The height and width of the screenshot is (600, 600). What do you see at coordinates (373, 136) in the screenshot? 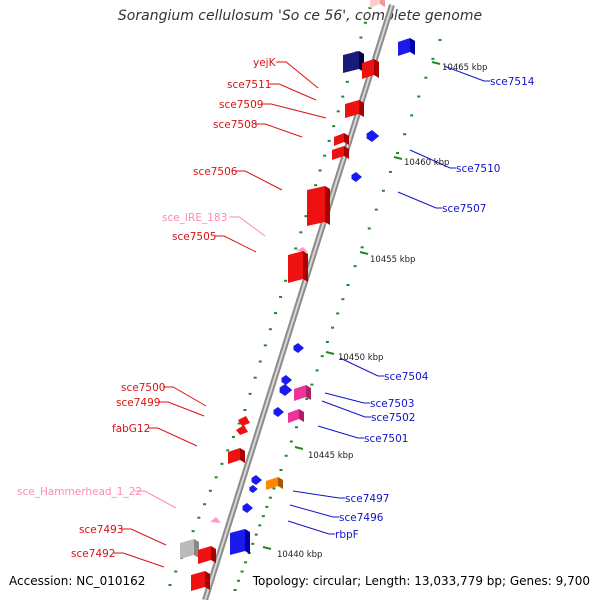
I see `gene-feature-sce7510` at bounding box center [373, 136].